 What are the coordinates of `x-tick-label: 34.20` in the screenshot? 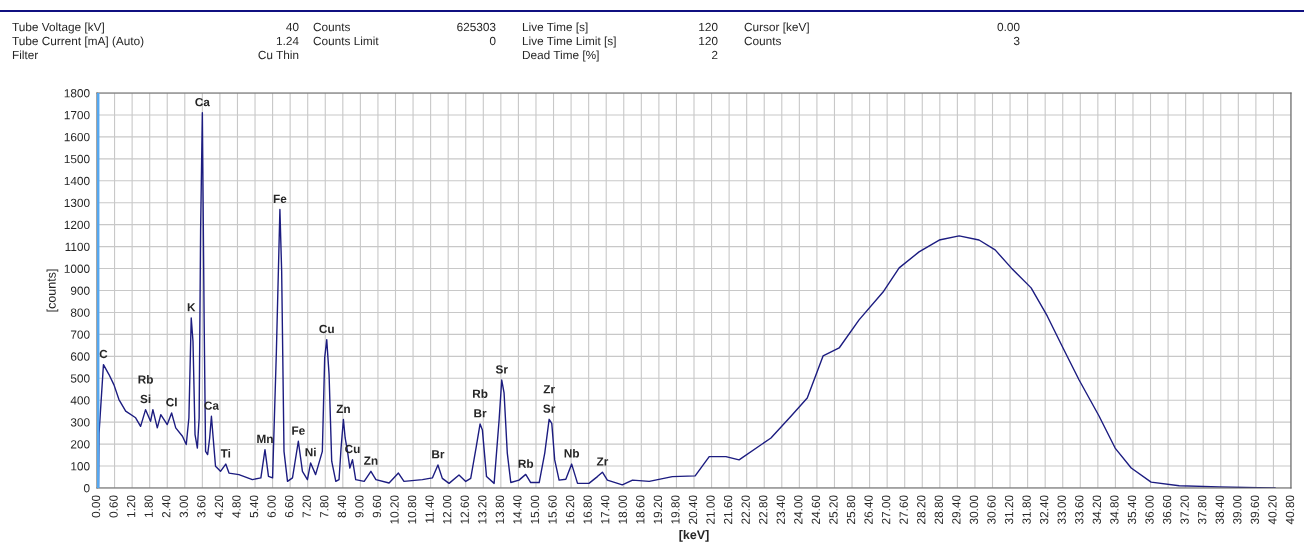 It's located at (1097, 510).